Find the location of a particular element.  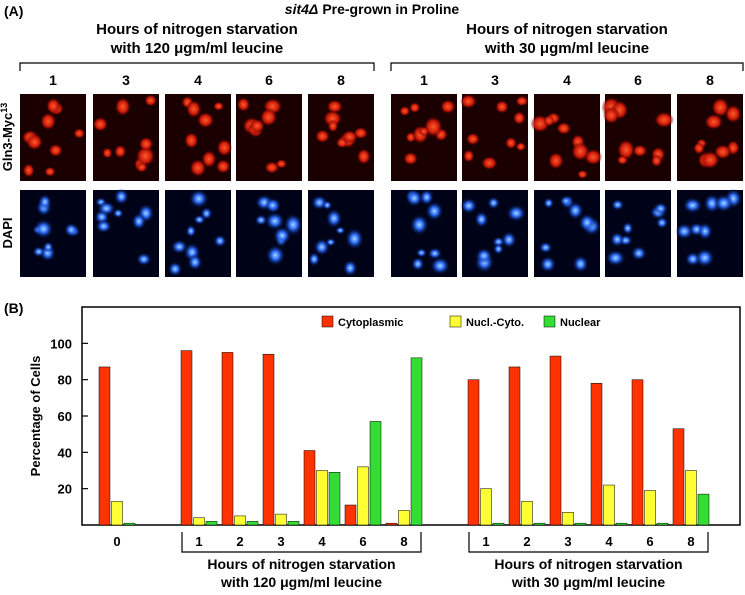

strain: sit4Δ is located at coordinates (302, 9).